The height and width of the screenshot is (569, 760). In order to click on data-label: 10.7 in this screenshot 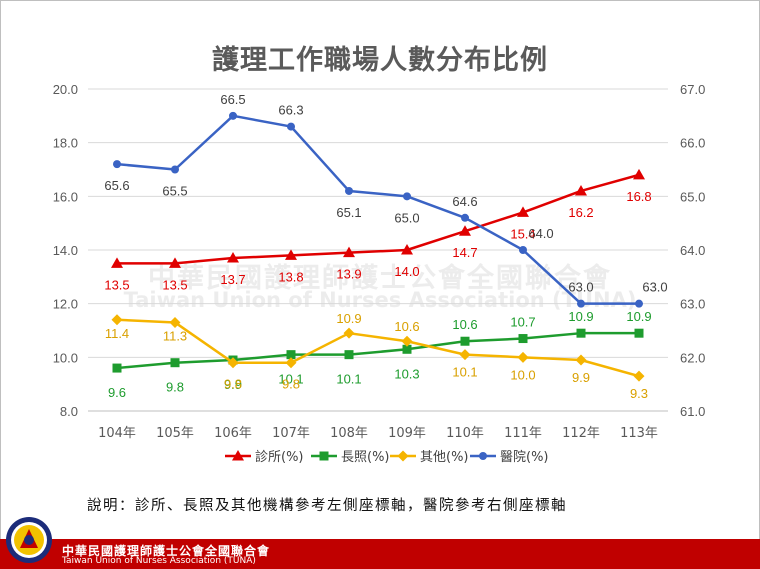, I will do `click(522, 322)`.